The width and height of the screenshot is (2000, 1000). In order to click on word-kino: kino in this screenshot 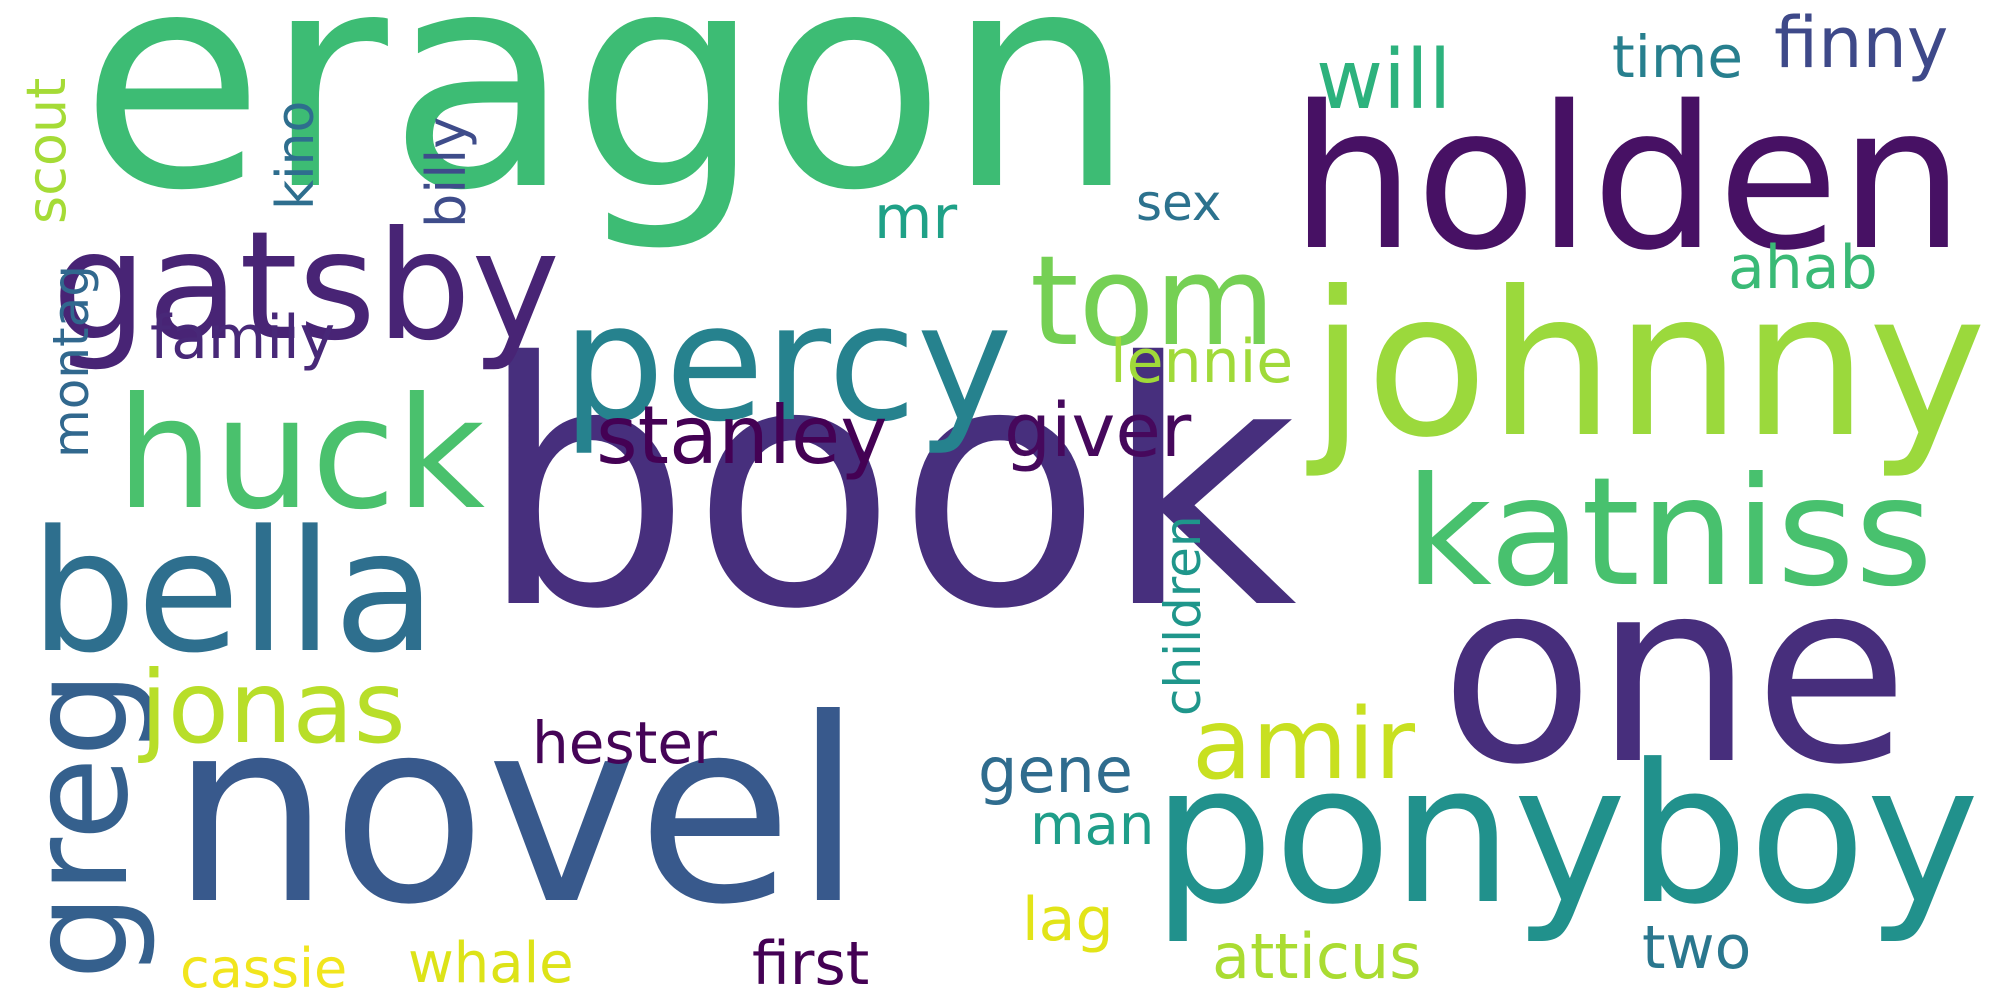, I will do `click(296, 155)`.